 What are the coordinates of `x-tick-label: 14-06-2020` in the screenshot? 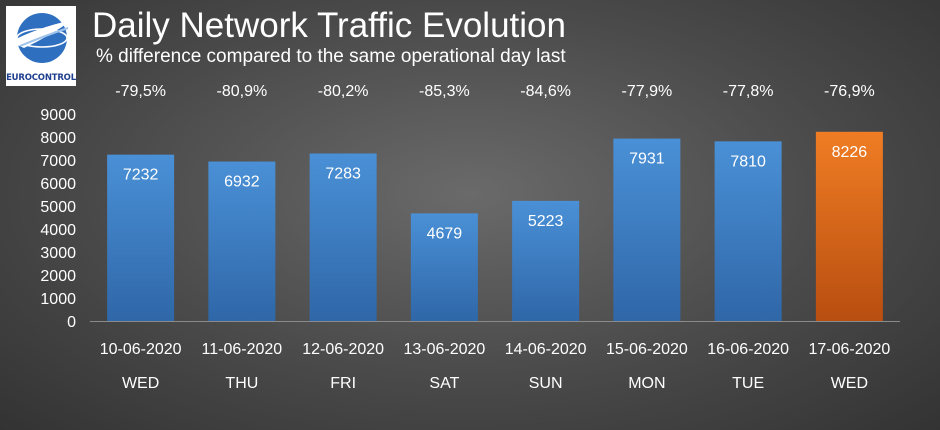 It's located at (546, 349).